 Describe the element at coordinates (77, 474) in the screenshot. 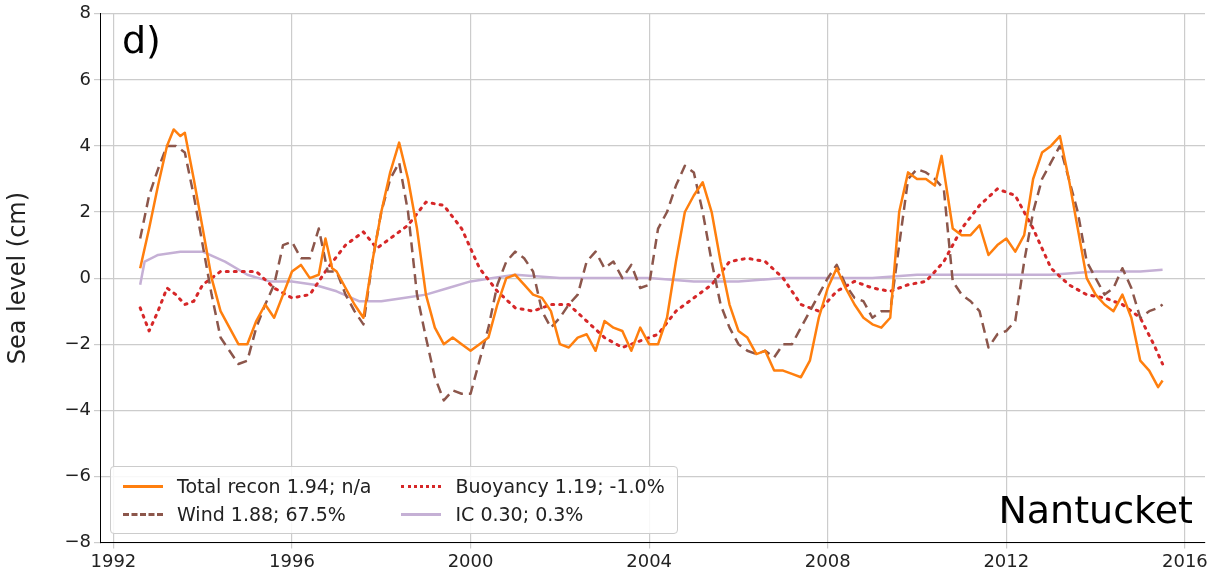

I see `y-tick-label: −6` at that location.